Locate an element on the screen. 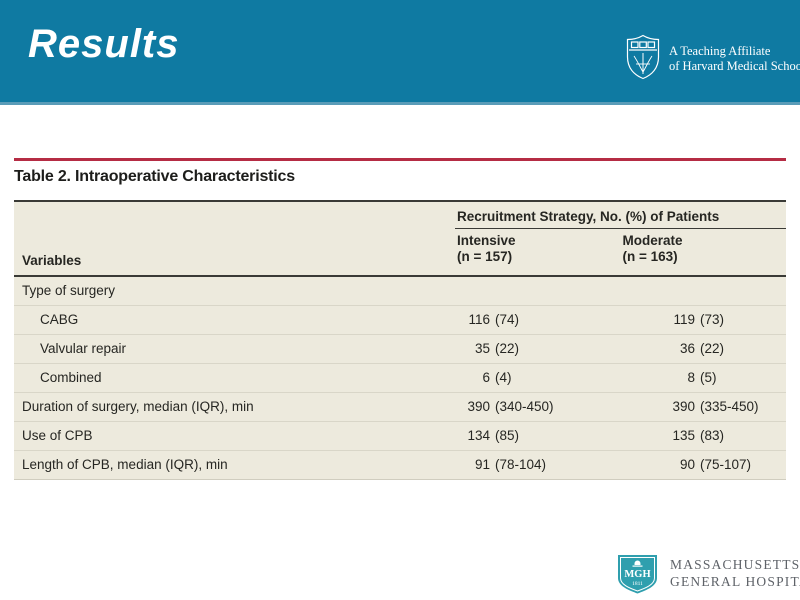 The image size is (800, 600). cell-moderate: 135 (83) is located at coordinates (720, 436).